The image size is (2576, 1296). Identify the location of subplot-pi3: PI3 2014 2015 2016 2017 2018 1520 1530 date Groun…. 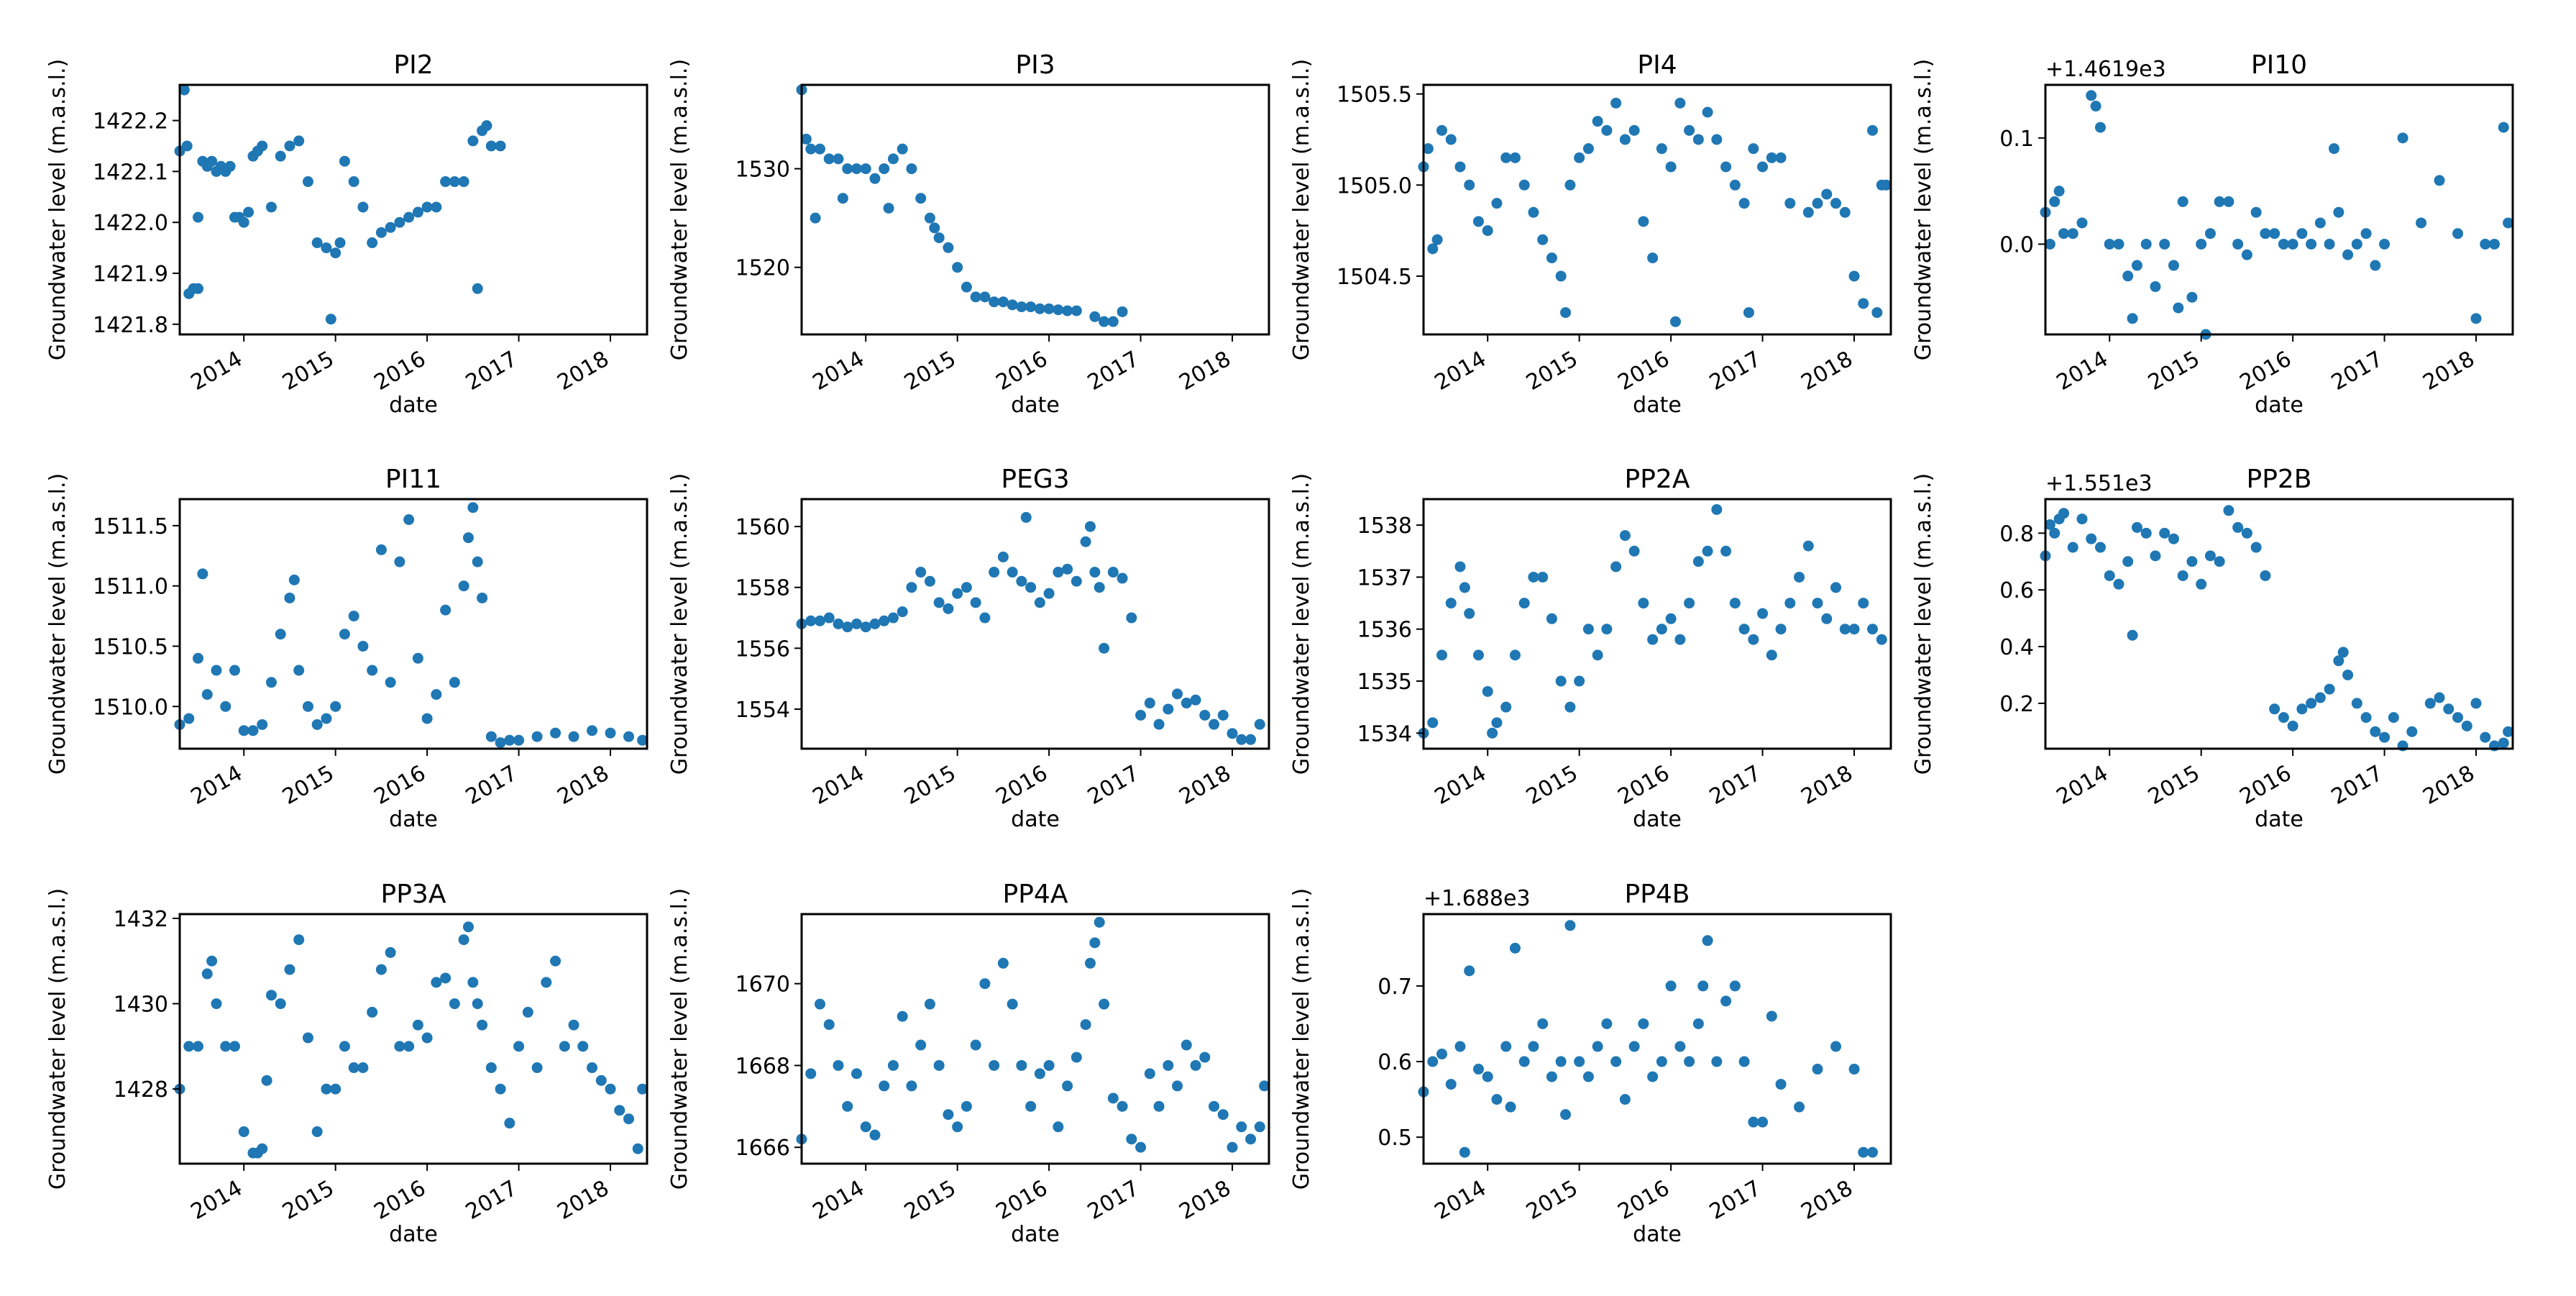
(969, 234).